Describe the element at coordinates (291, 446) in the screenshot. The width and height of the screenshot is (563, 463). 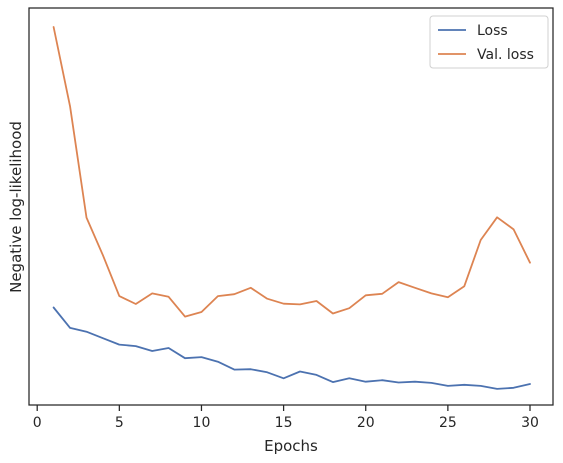
I see `x-axis-label: Epochs` at that location.